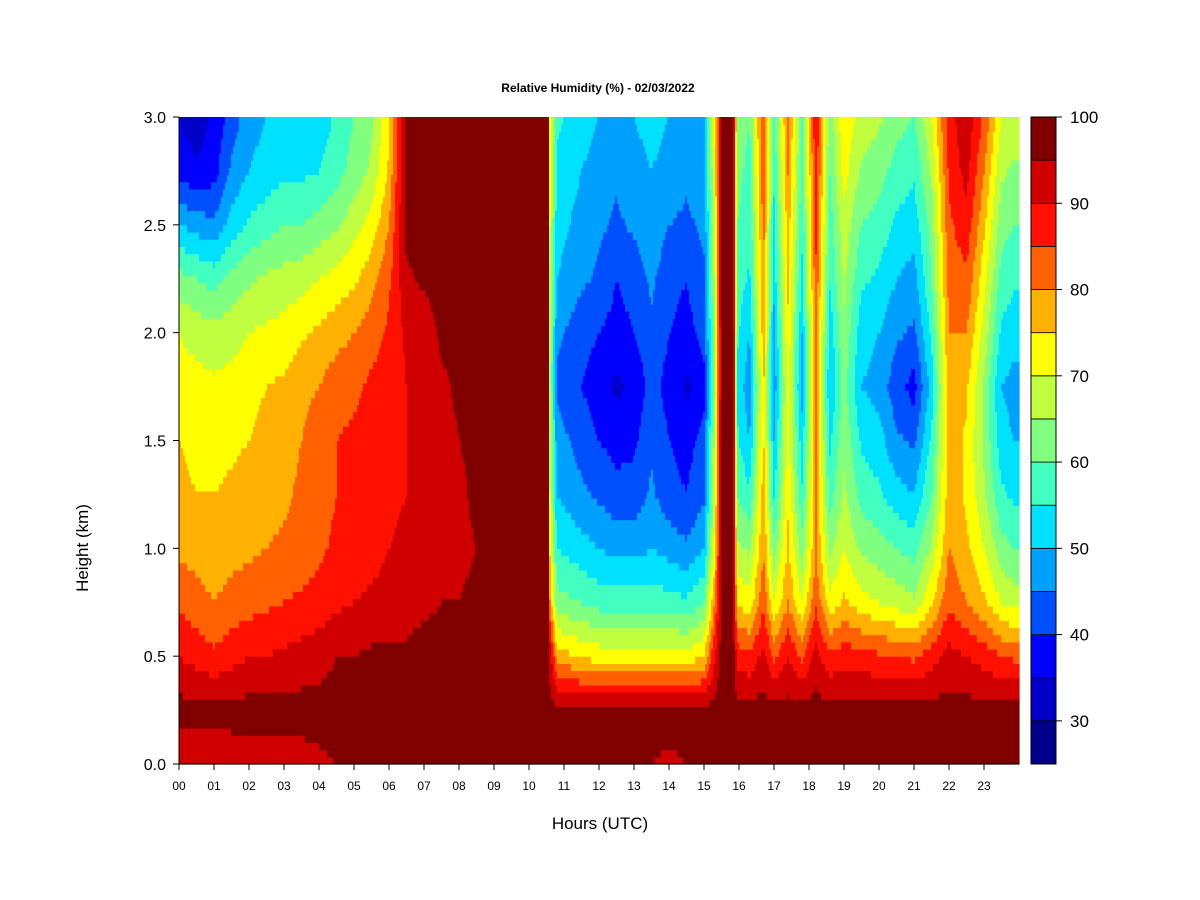  I want to click on x-tick-label: 00, so click(179, 786).